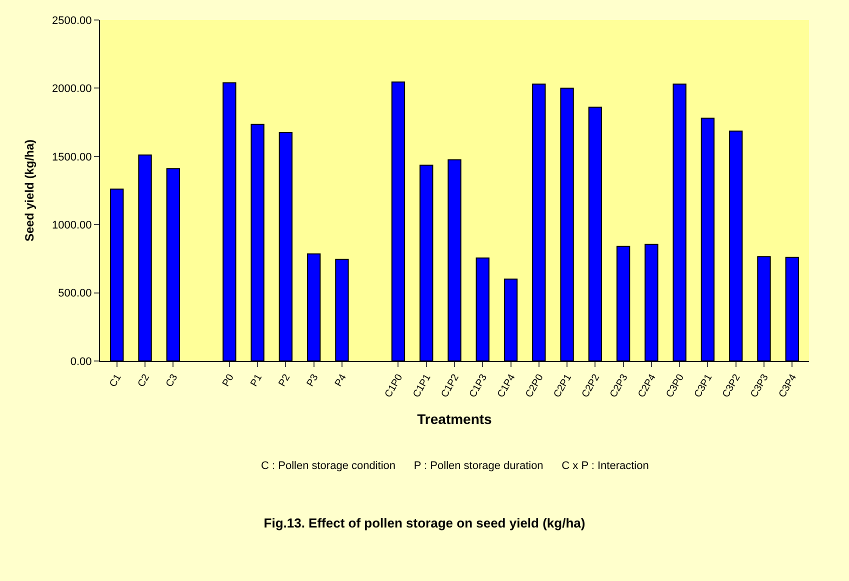 The height and width of the screenshot is (581, 849). What do you see at coordinates (256, 380) in the screenshot?
I see `x-tick-label: P1` at bounding box center [256, 380].